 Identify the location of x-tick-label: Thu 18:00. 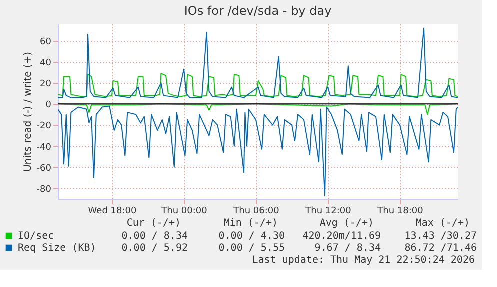
(400, 211).